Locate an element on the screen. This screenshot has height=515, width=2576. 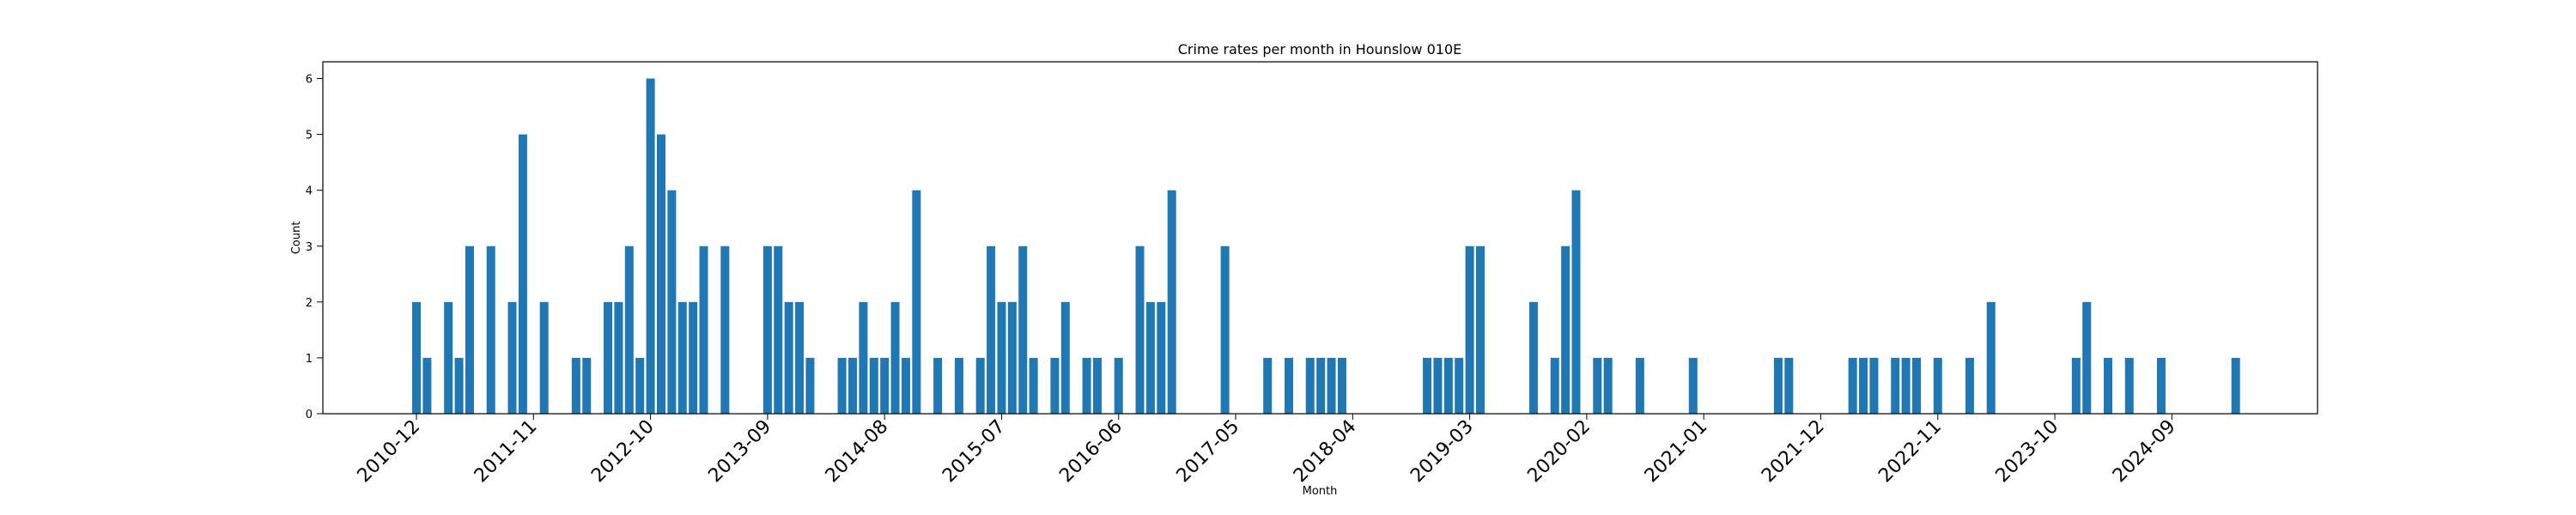
x-tick-label: 2010-12 is located at coordinates (389, 452).